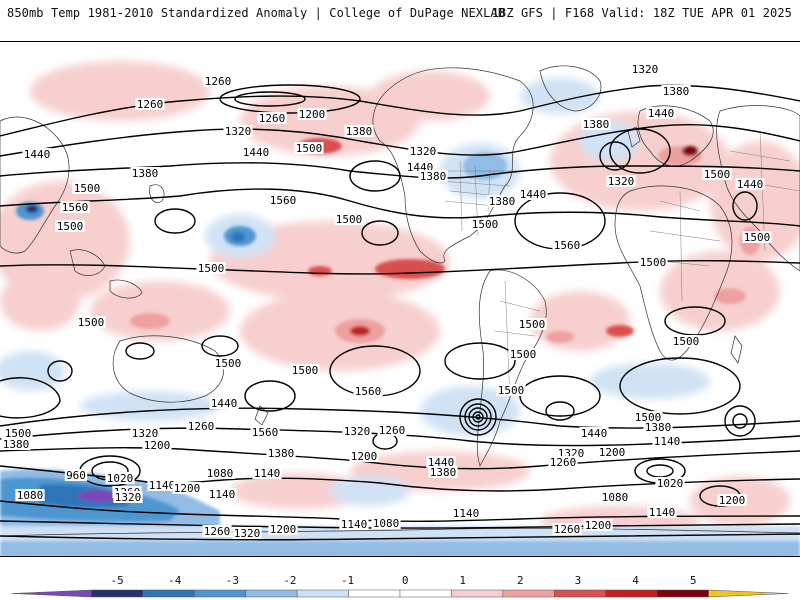  What do you see at coordinates (347, 580) in the screenshot?
I see `colorbar-tick-label: -1` at bounding box center [347, 580].